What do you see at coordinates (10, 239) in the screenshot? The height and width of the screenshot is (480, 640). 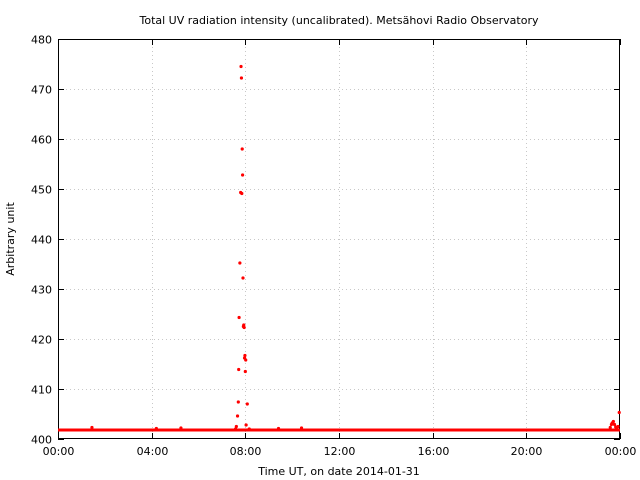 I see `y-axis-label: Arbitrary unit` at bounding box center [10, 239].